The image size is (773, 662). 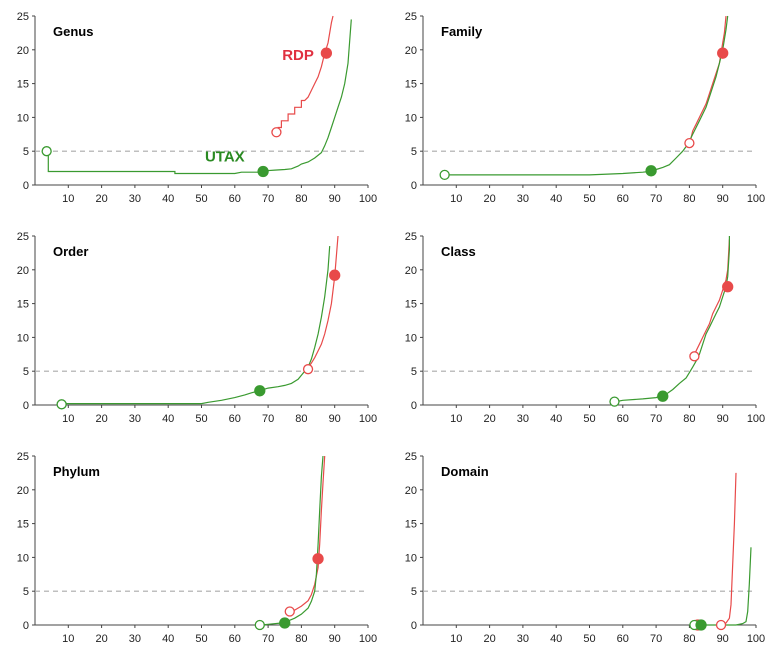 What do you see at coordinates (197, 548) in the screenshot?
I see `chart-panel: 0 5 10 15 20 25 10 20 30 40 50 60 70 80 90 100 Phylum` at bounding box center [197, 548].